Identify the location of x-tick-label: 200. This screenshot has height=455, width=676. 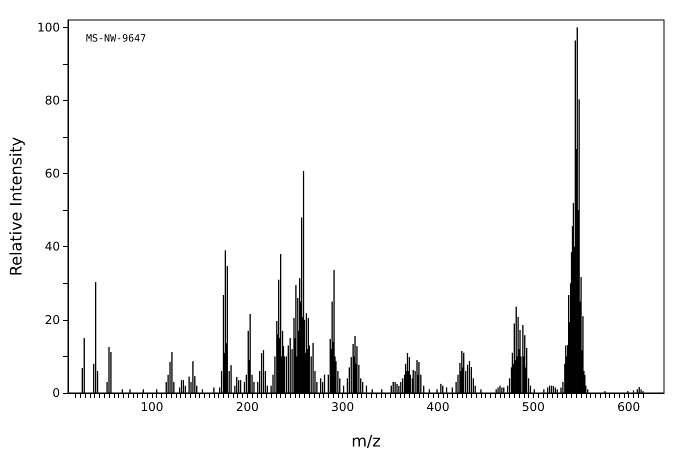
(247, 407).